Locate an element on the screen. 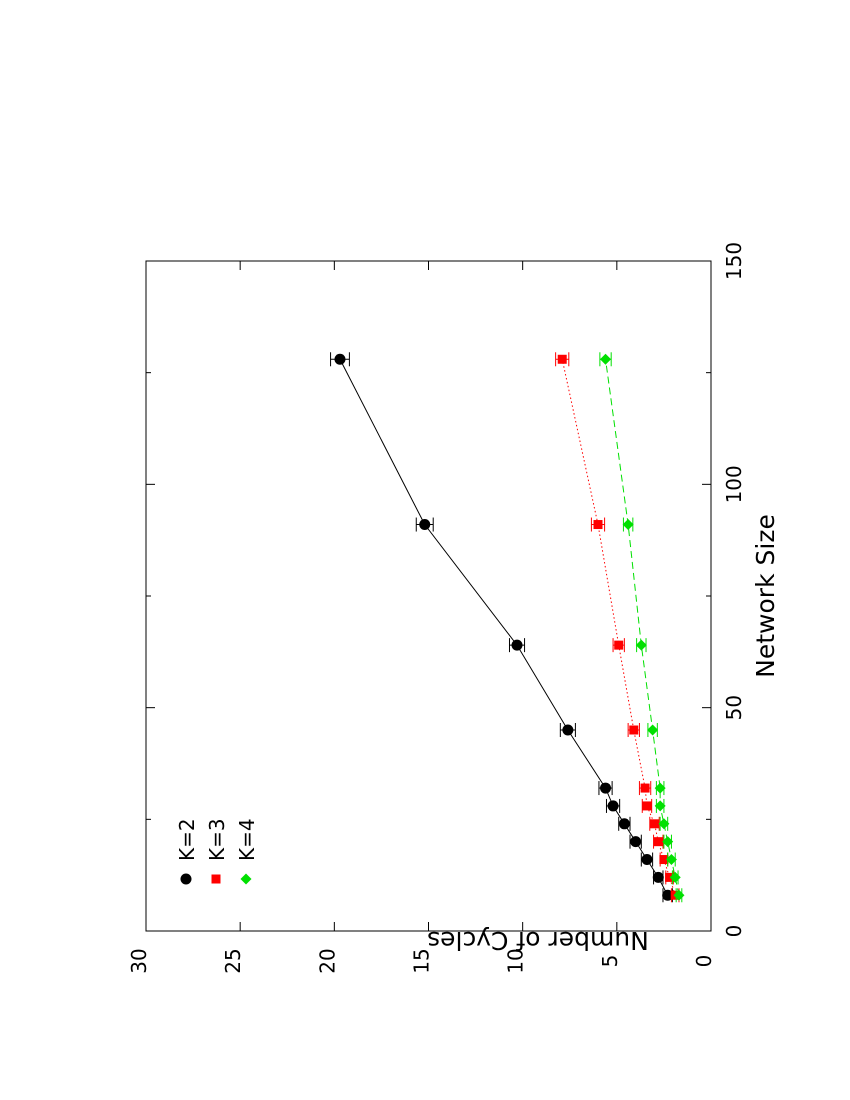 This screenshot has width=850, height=1100. y-axis-title: Number of Cycles is located at coordinates (538, 940).